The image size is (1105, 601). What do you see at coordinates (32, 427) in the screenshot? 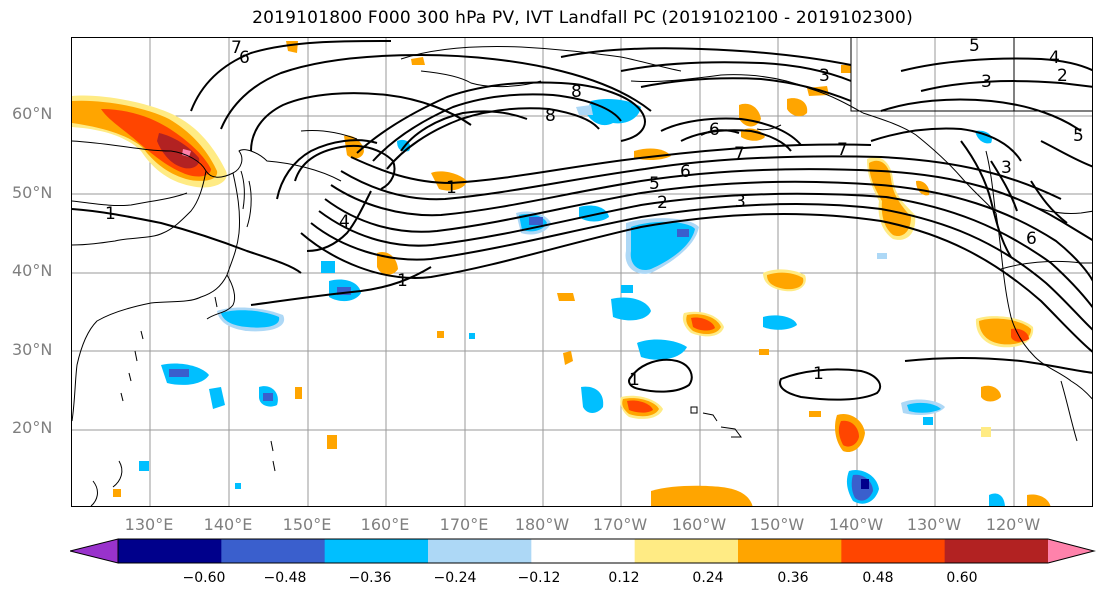
I see `lat-label-20n: 20°N` at bounding box center [32, 427].